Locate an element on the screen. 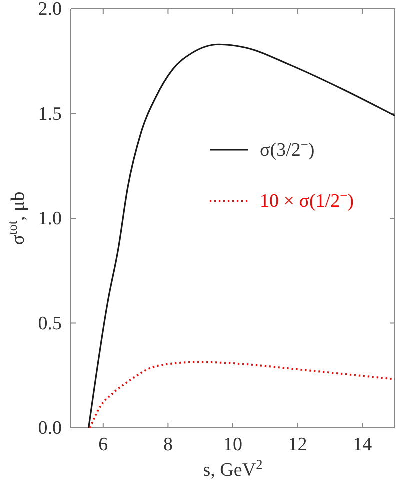 Image resolution: width=397 pixels, height=486 pixels. x-axis-title: s, GeV$^{2}$ is located at coordinates (233, 468).